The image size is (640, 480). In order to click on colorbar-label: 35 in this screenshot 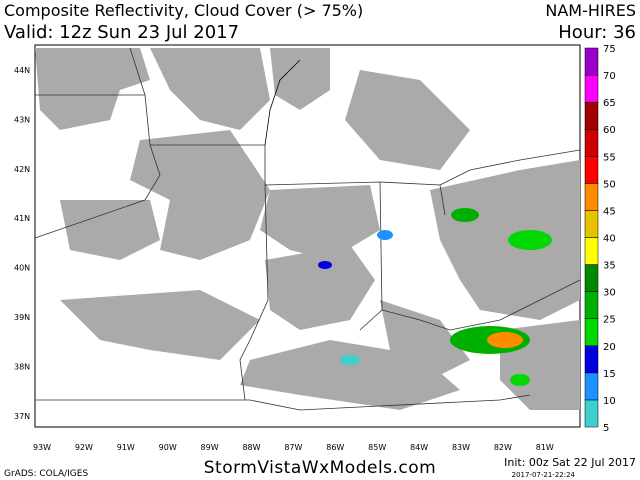, I will do `click(609, 266)`.